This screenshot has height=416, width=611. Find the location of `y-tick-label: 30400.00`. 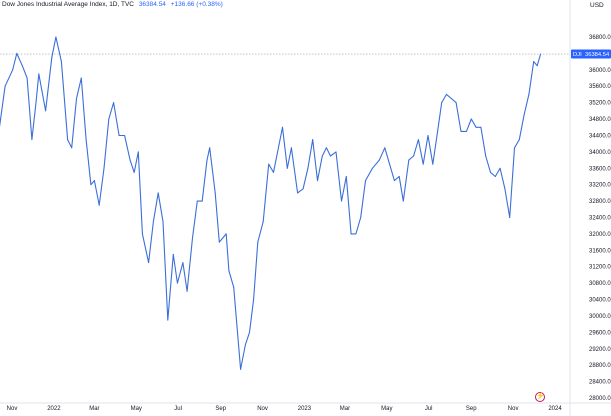

y-tick-label: 30400.00 is located at coordinates (600, 301).